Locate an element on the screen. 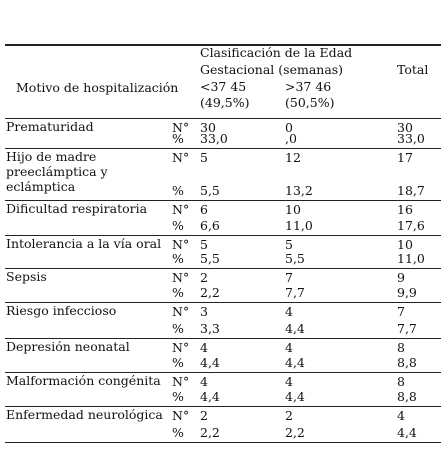  header-group: Gestacional (semanas) is located at coordinates (272, 69).